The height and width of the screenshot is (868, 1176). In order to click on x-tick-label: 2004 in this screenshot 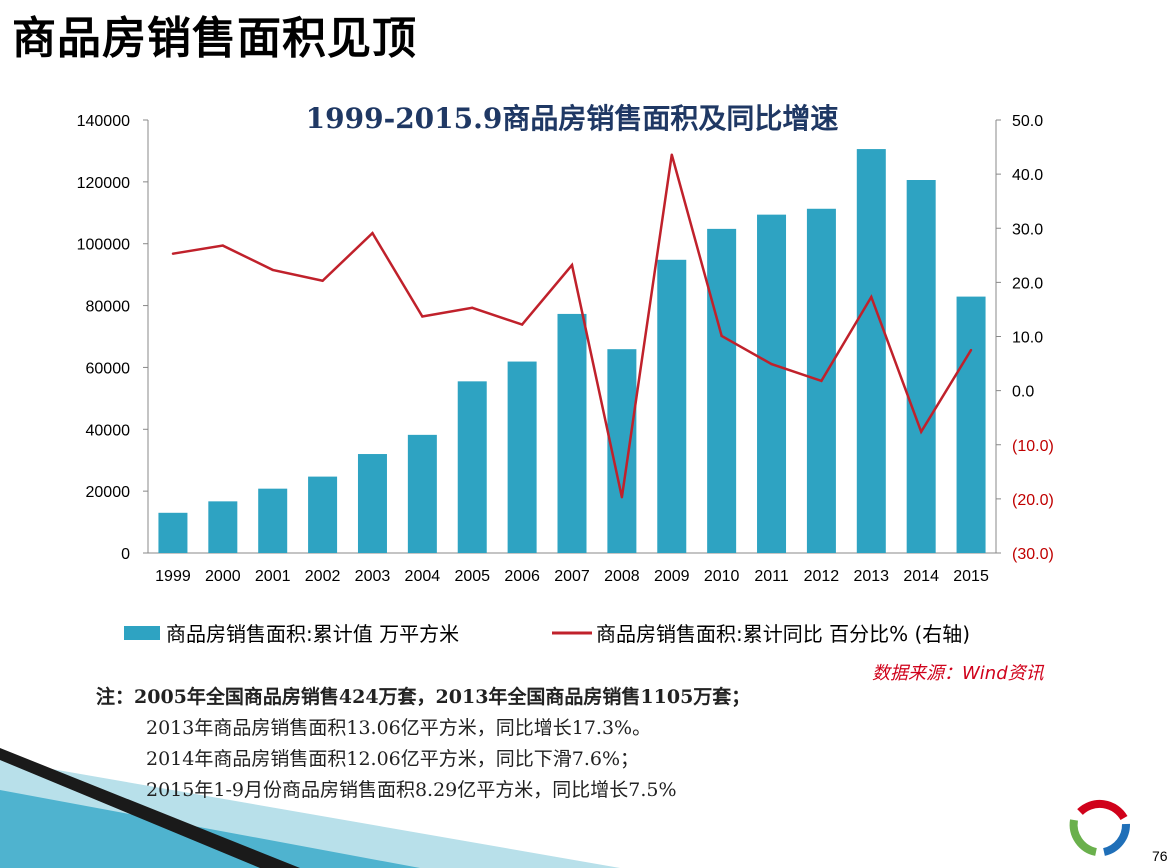, I will do `click(423, 576)`.